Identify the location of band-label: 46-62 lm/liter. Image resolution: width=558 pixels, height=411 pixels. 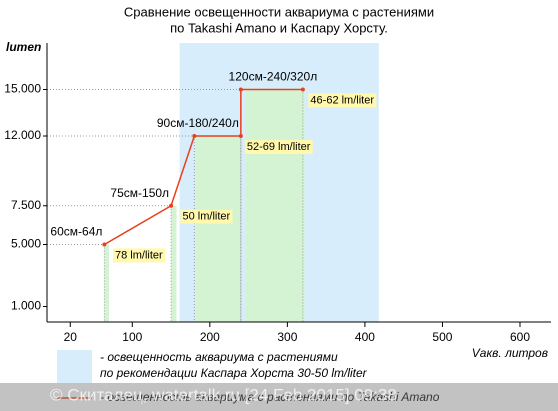
(342, 100).